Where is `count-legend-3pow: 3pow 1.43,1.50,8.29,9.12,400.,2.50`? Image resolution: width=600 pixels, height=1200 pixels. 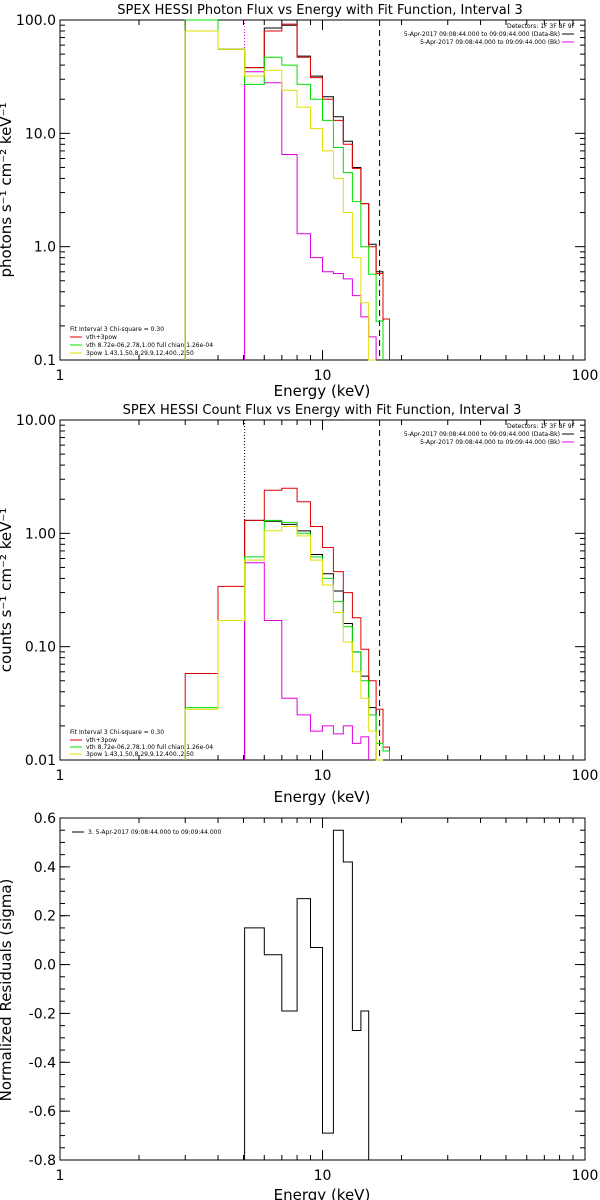
count-legend-3pow: 3pow 1.43,1.50,8.29,9.12,400.,2.50 is located at coordinates (140, 754).